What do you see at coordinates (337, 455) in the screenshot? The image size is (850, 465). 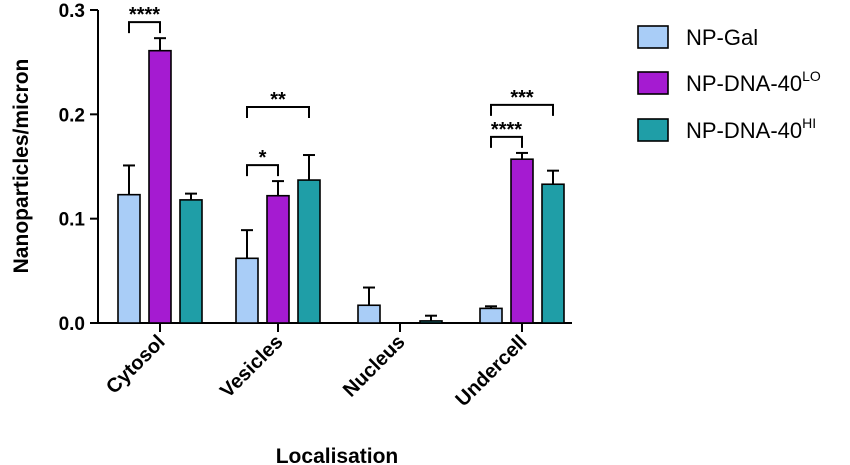 I see `x-axis-title: Localisation` at bounding box center [337, 455].